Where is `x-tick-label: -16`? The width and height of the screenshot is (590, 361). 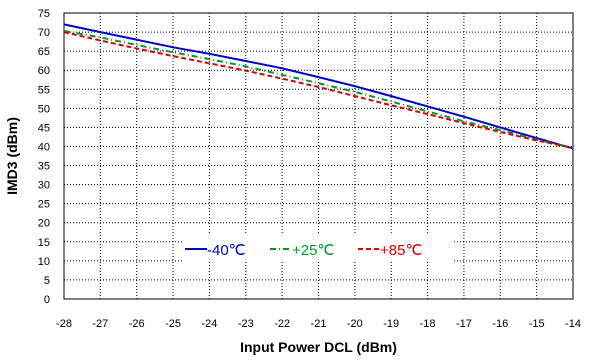 x-tick-label: -16 is located at coordinates (500, 324).